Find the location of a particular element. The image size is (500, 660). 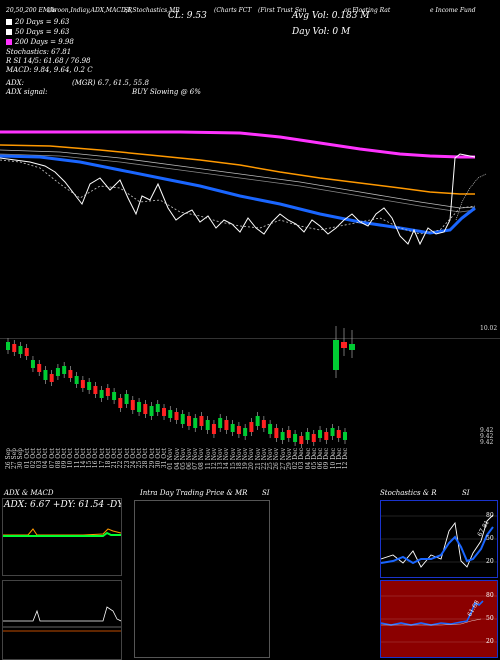

mid-band-line is located at coordinates (238, 183).